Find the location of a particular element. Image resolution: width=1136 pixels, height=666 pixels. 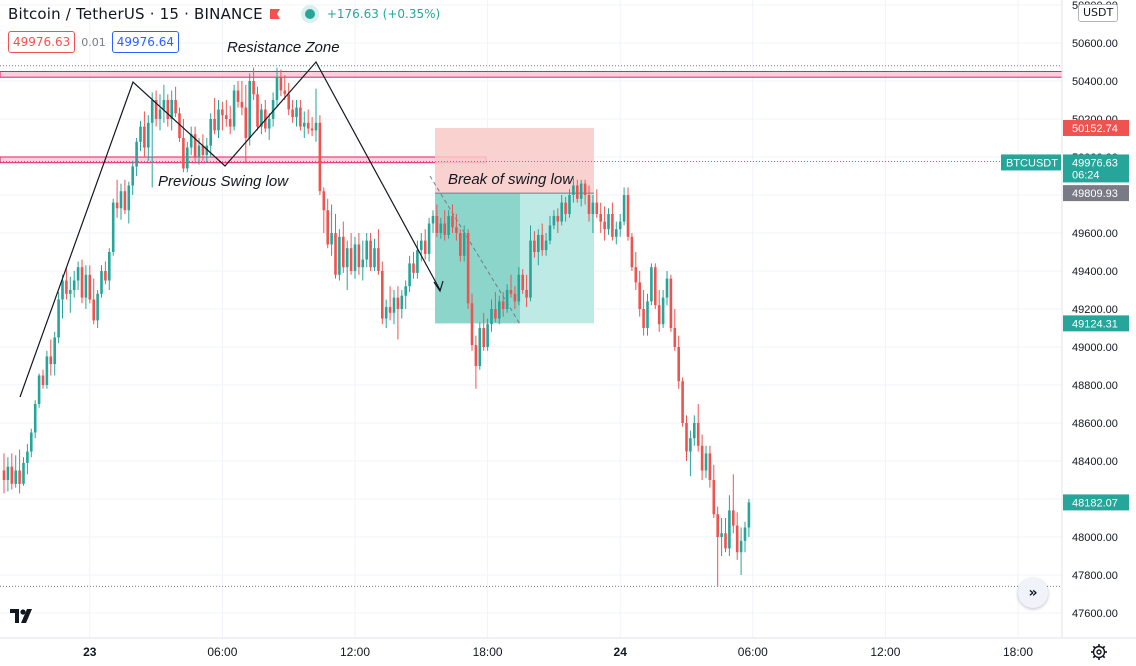

scroll-to-realtime-button: » is located at coordinates (1033, 593).